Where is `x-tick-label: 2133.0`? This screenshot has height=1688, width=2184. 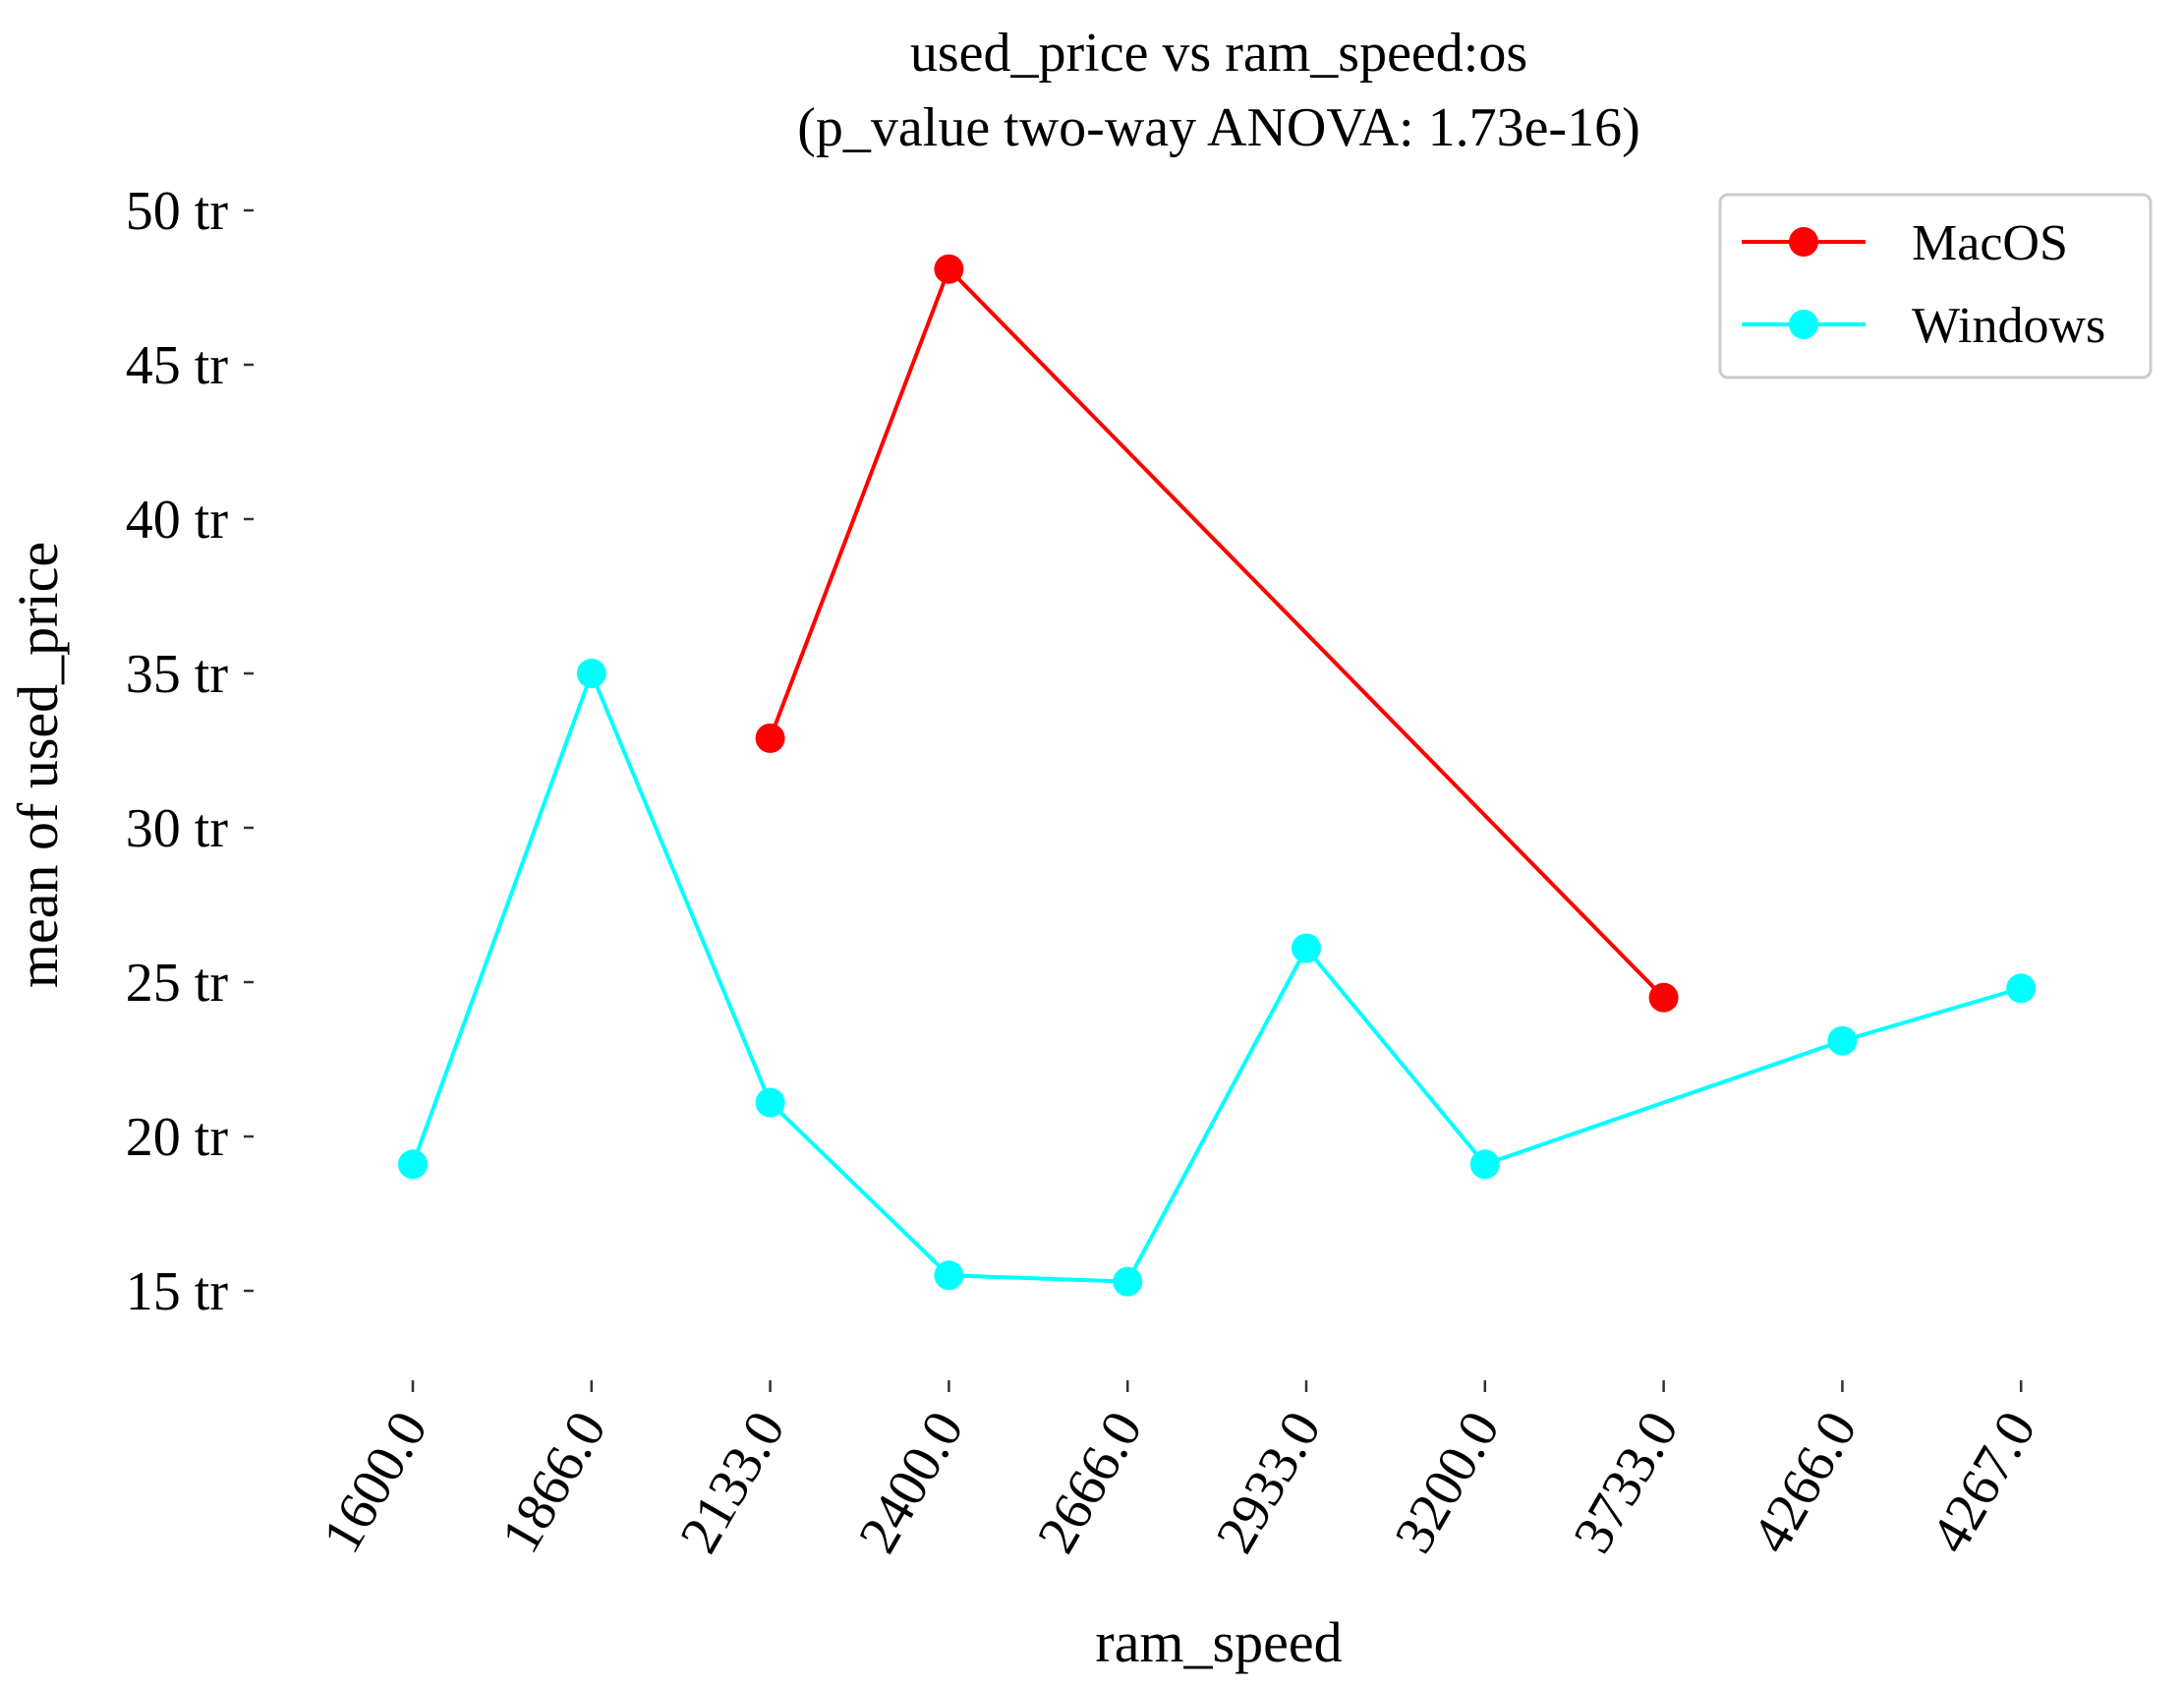
x-tick-label: 2133.0 is located at coordinates (732, 1482).